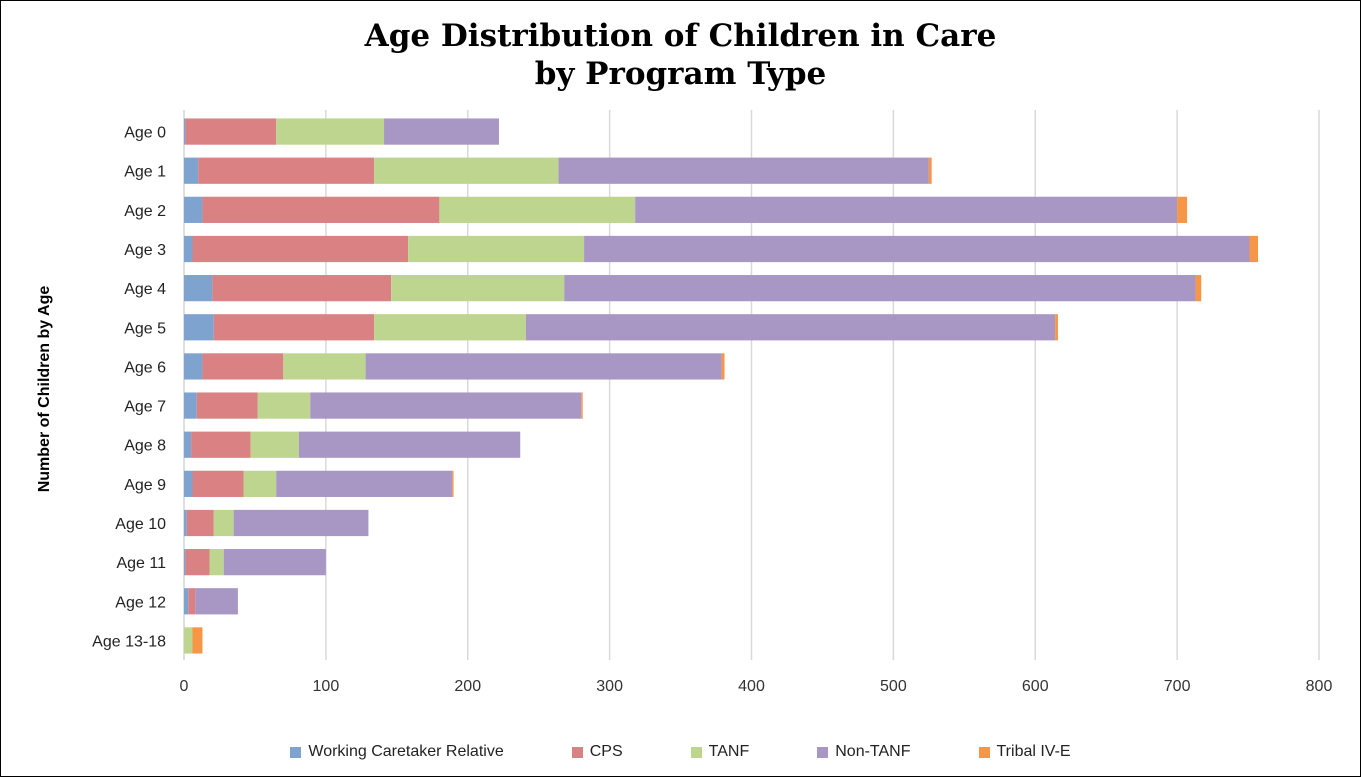 Image resolution: width=1361 pixels, height=777 pixels. I want to click on x-tick-label: 400, so click(751, 686).